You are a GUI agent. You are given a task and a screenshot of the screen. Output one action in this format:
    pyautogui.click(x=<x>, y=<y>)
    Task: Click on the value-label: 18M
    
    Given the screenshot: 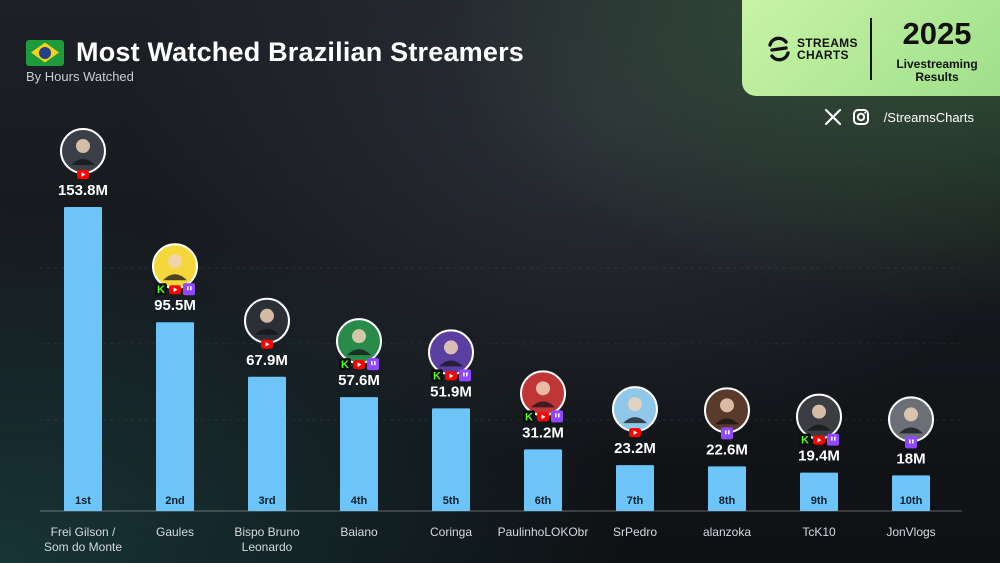 What is the action you would take?
    pyautogui.click(x=910, y=458)
    